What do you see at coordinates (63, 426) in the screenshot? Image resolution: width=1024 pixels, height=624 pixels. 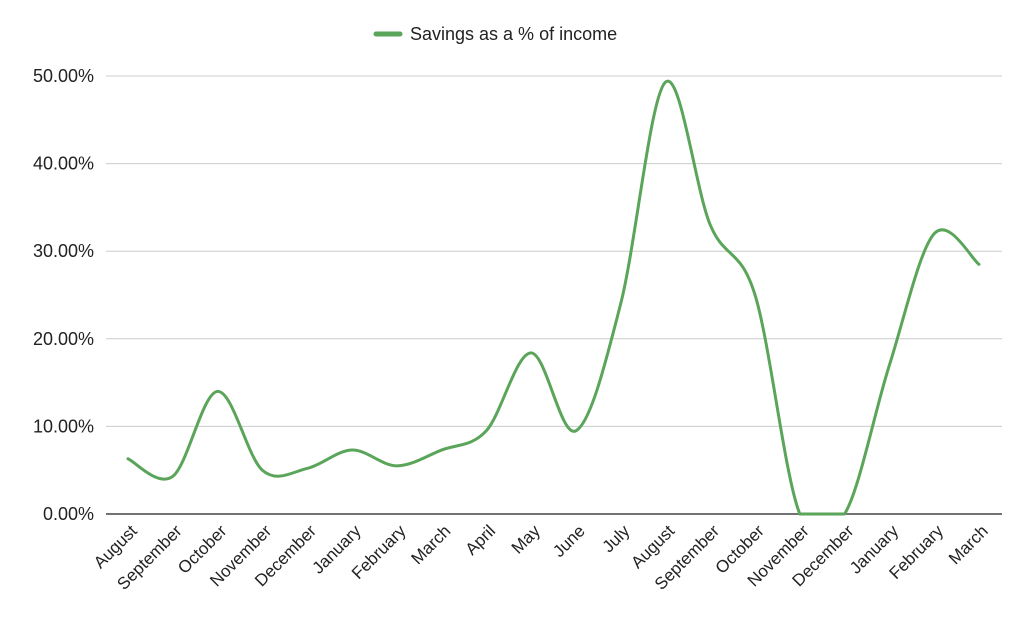 I see `y-tick-label: 10.00%` at bounding box center [63, 426].